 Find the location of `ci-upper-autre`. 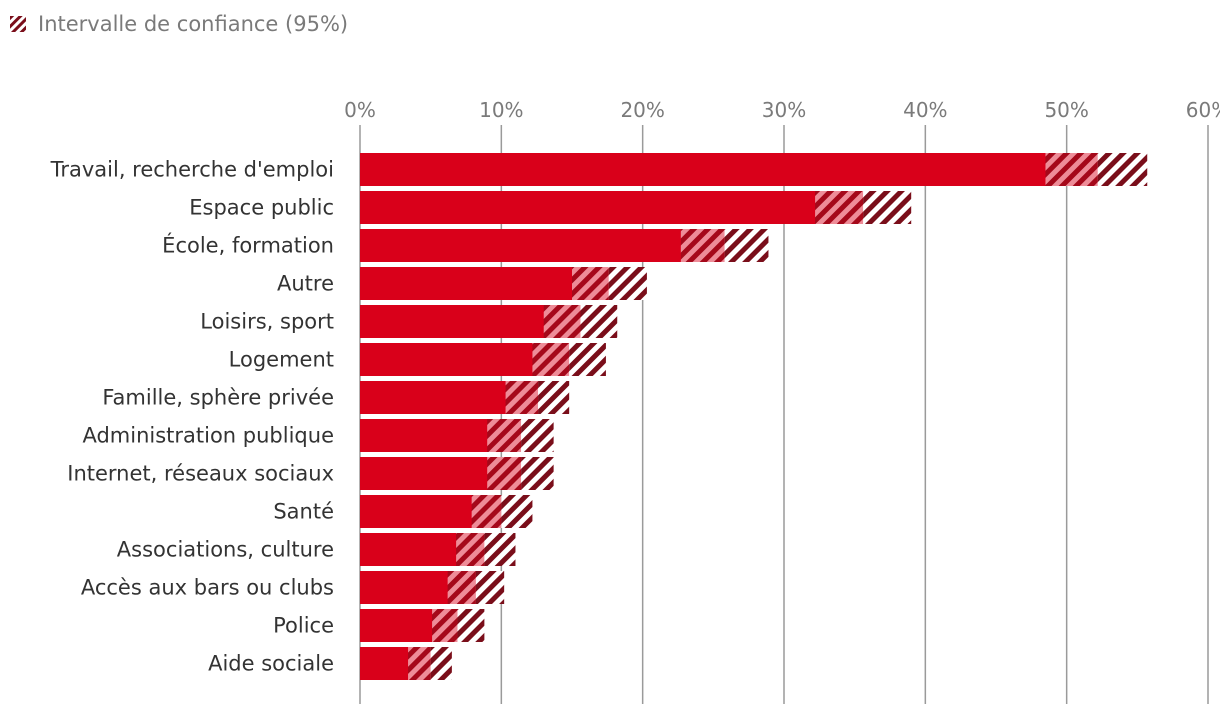

ci-upper-autre is located at coordinates (627, 283).